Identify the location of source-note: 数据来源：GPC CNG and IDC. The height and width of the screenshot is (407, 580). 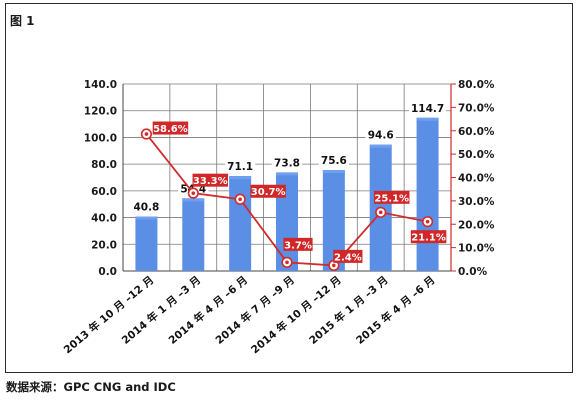
(91, 387).